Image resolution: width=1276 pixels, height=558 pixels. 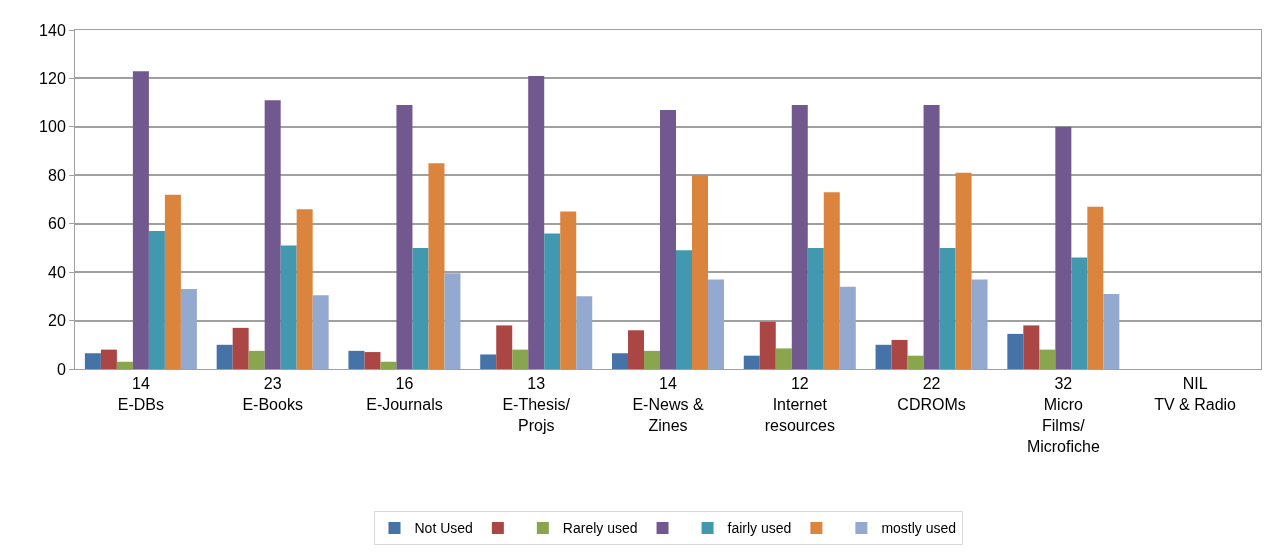 What do you see at coordinates (404, 394) in the screenshot?
I see `x-tick-label: 16 E-Journals` at bounding box center [404, 394].